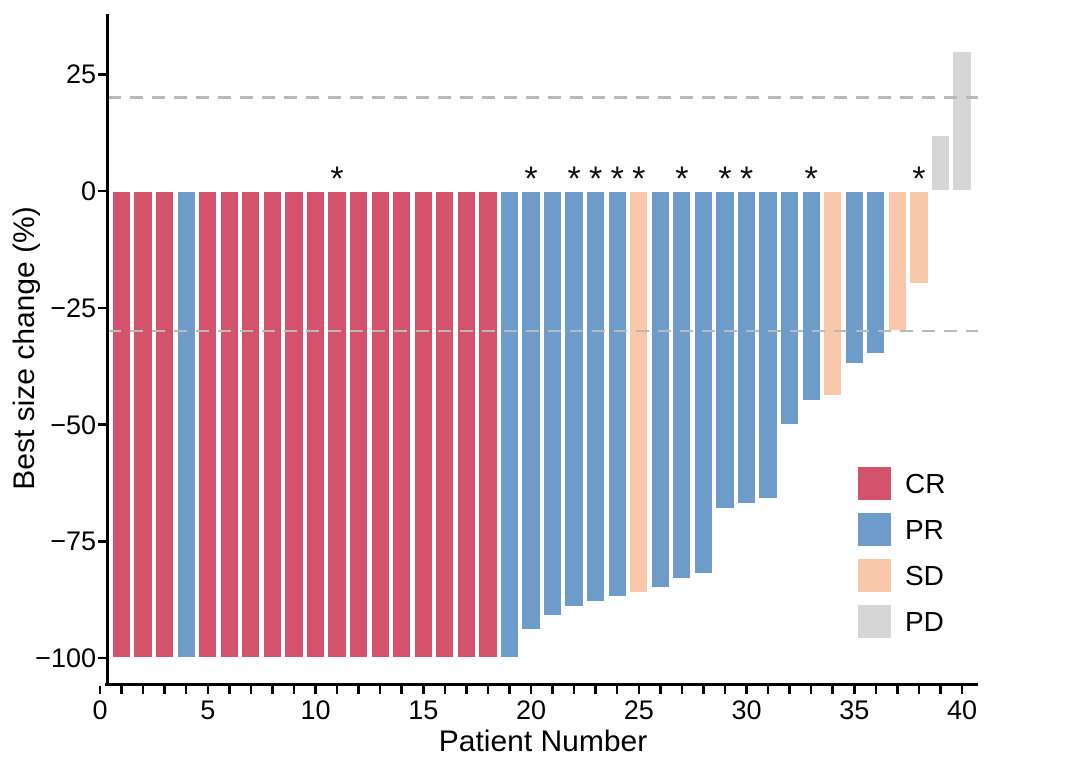  Describe the element at coordinates (208, 710) in the screenshot. I see `x-tick-label-5: 5` at that location.